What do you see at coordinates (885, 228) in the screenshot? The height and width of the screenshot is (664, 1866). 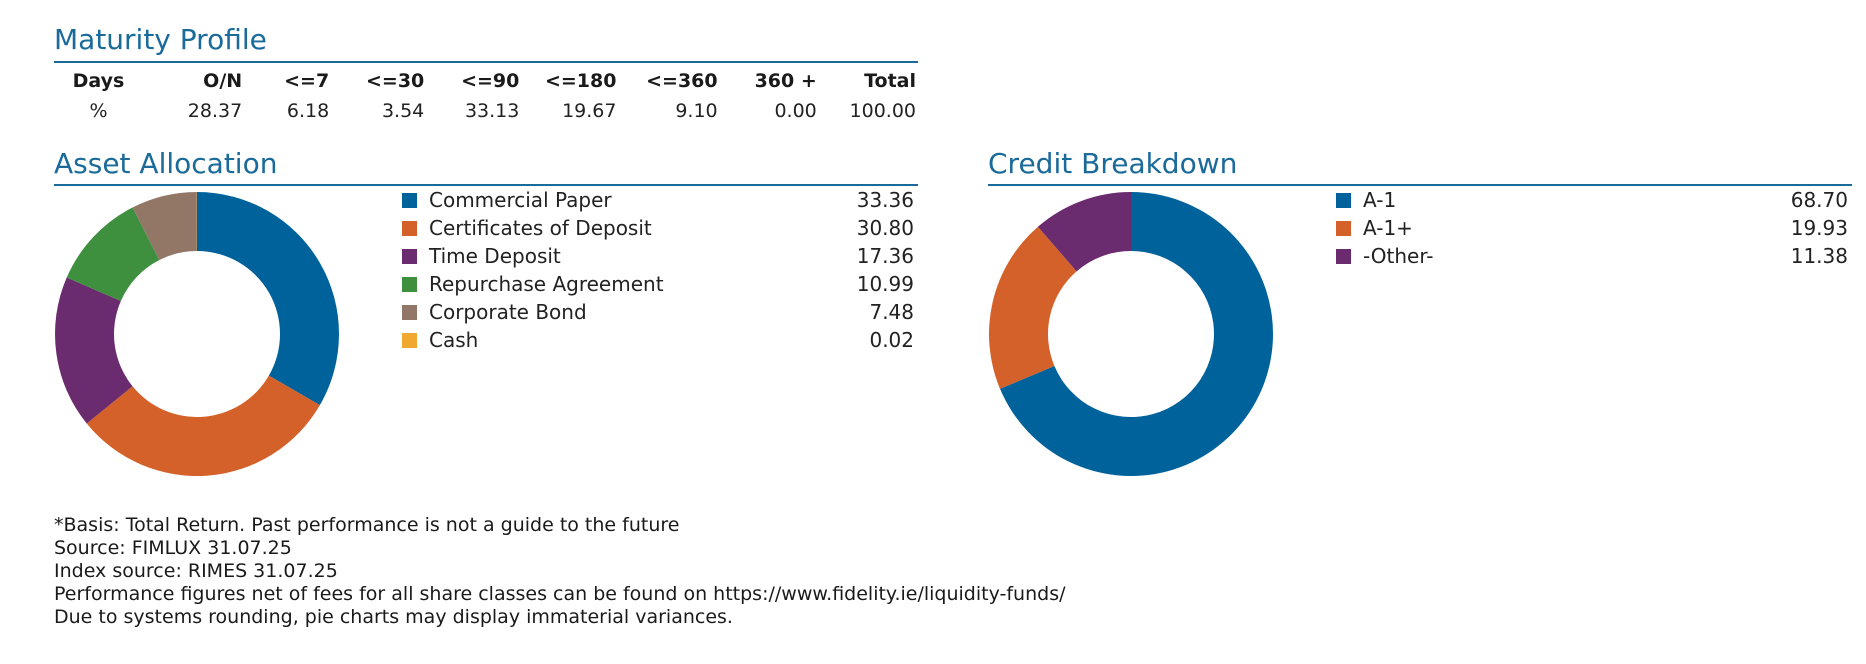 I see `legend-value: 30.80` at bounding box center [885, 228].